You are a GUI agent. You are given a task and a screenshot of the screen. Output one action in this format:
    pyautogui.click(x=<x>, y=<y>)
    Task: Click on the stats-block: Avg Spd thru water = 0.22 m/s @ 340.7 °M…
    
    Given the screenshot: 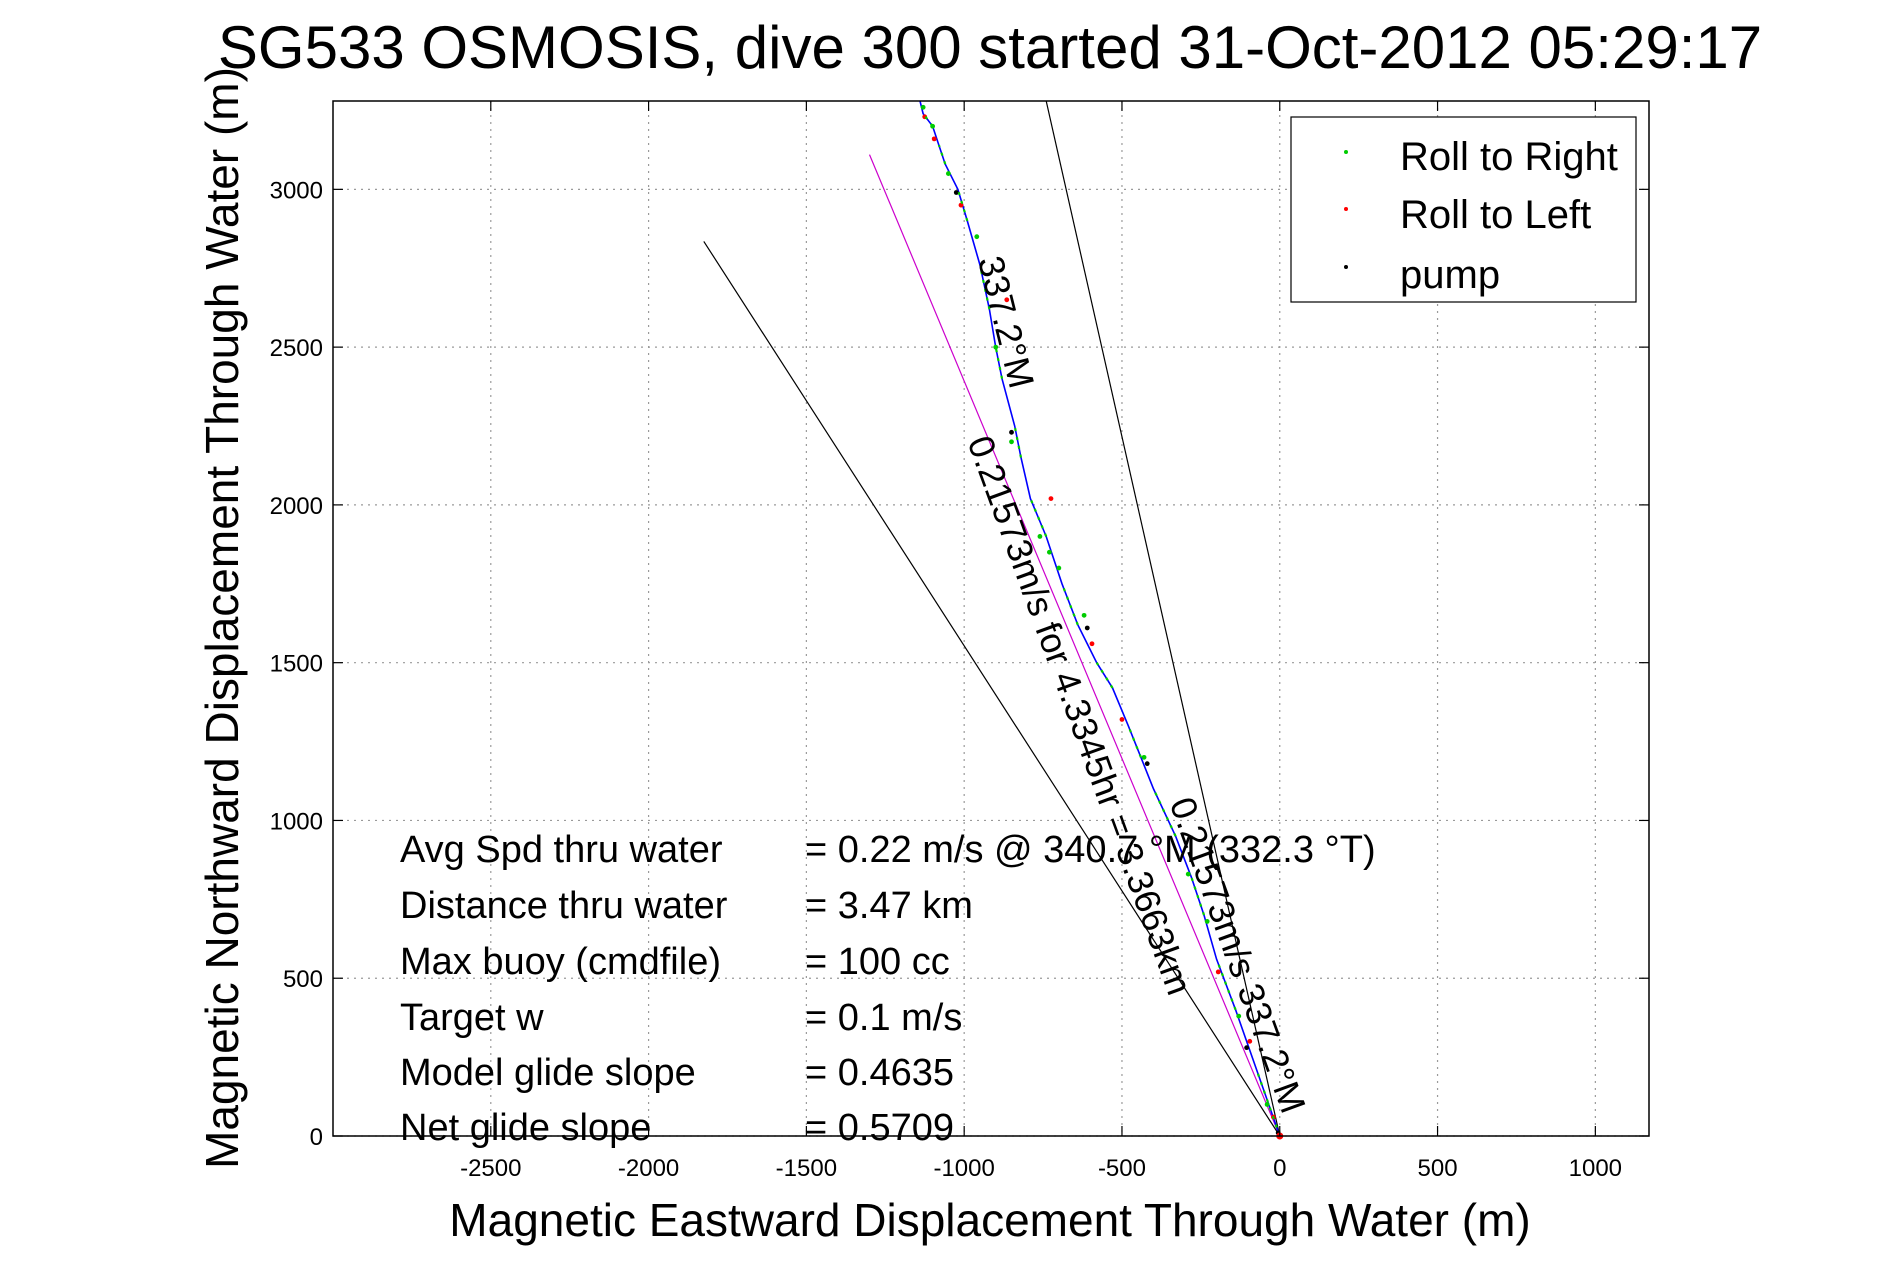 What is the action you would take?
    pyautogui.click(x=888, y=989)
    